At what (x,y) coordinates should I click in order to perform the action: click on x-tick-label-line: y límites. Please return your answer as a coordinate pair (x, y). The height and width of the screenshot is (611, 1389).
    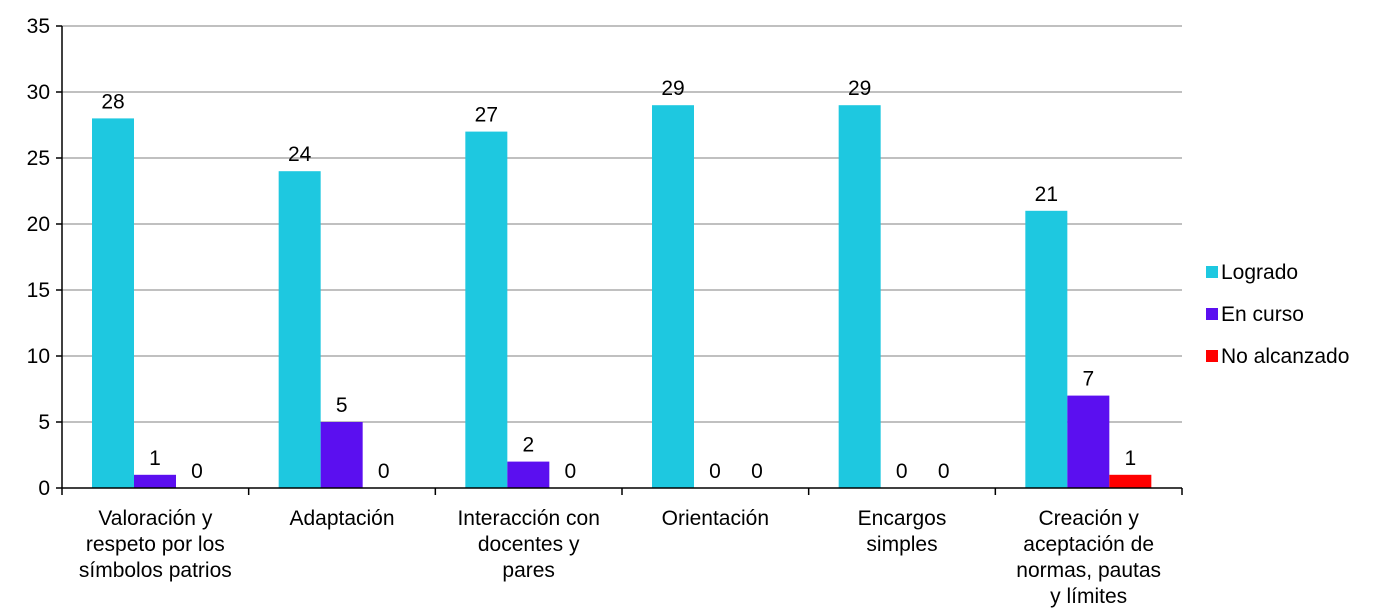
    Looking at the image, I should click on (1088, 596).